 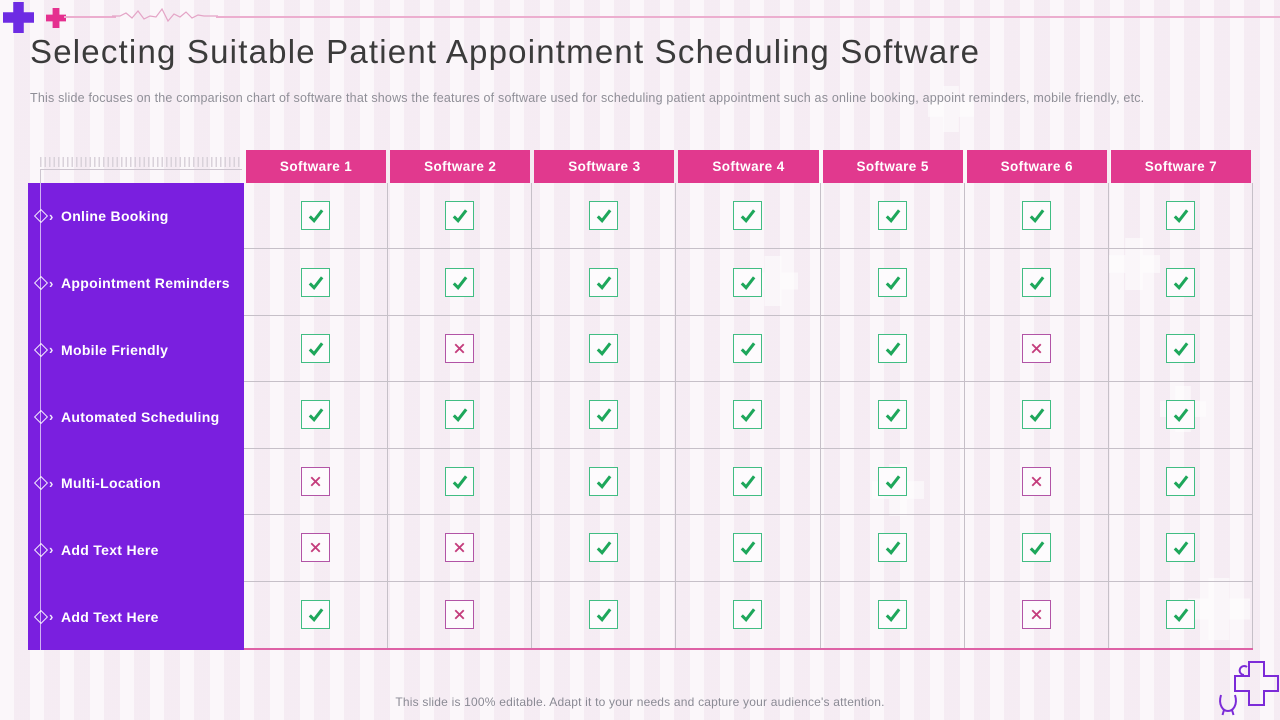 I want to click on column-header-label: Software 6, so click(x=1036, y=166).